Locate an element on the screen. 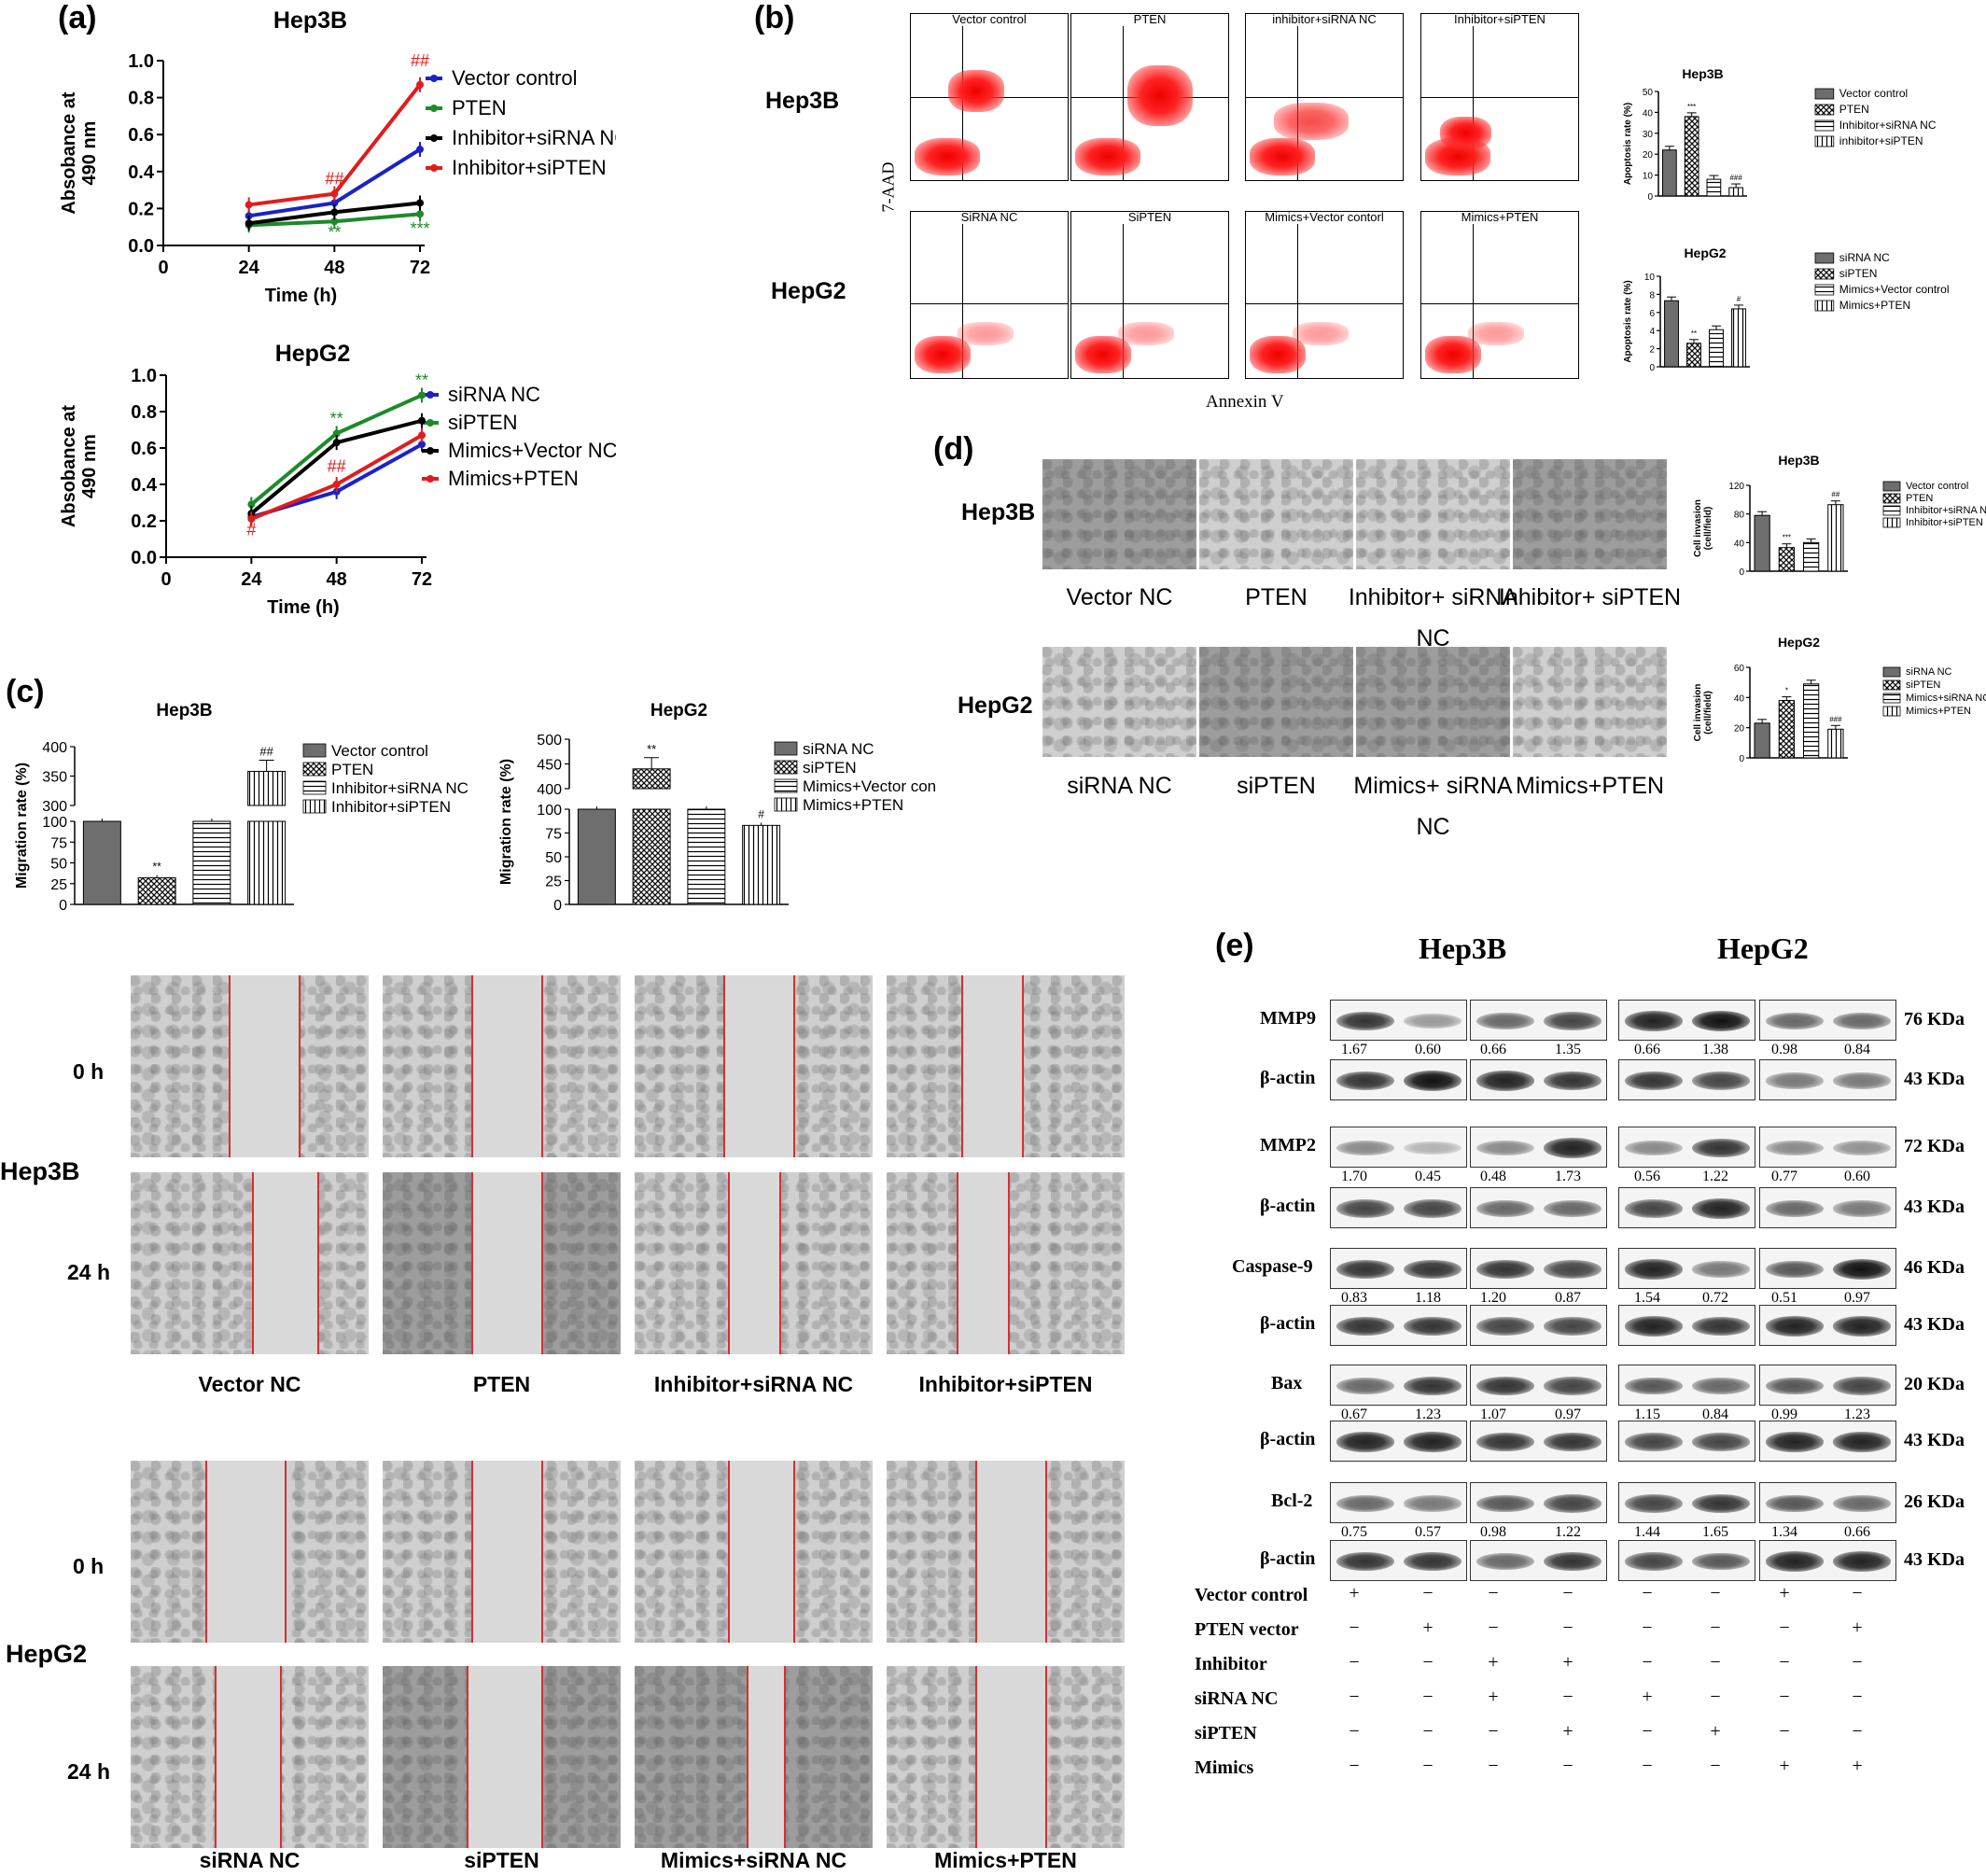 The image size is (1986, 1876). band-quantification: 0.84 is located at coordinates (1715, 1414).